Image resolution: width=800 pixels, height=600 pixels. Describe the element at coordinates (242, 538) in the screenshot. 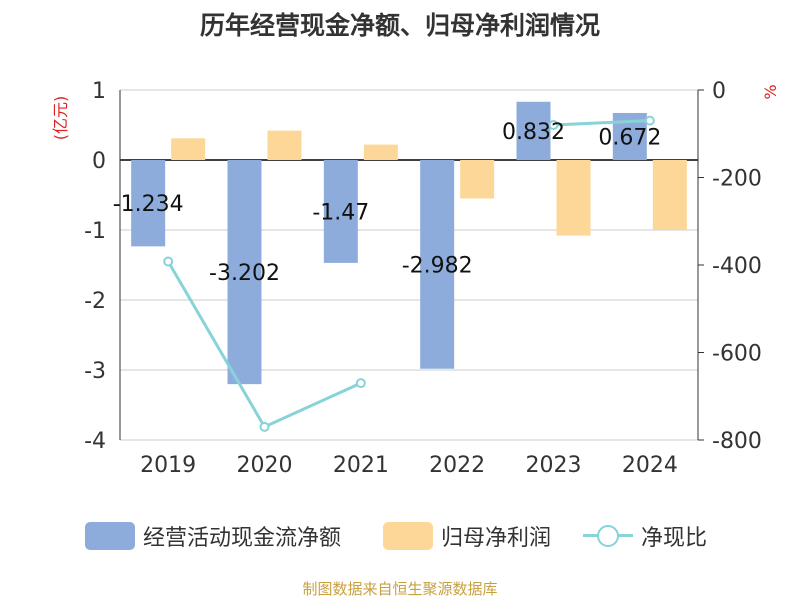

I see `legend-label-cash: 经营活动现金流净额` at that location.